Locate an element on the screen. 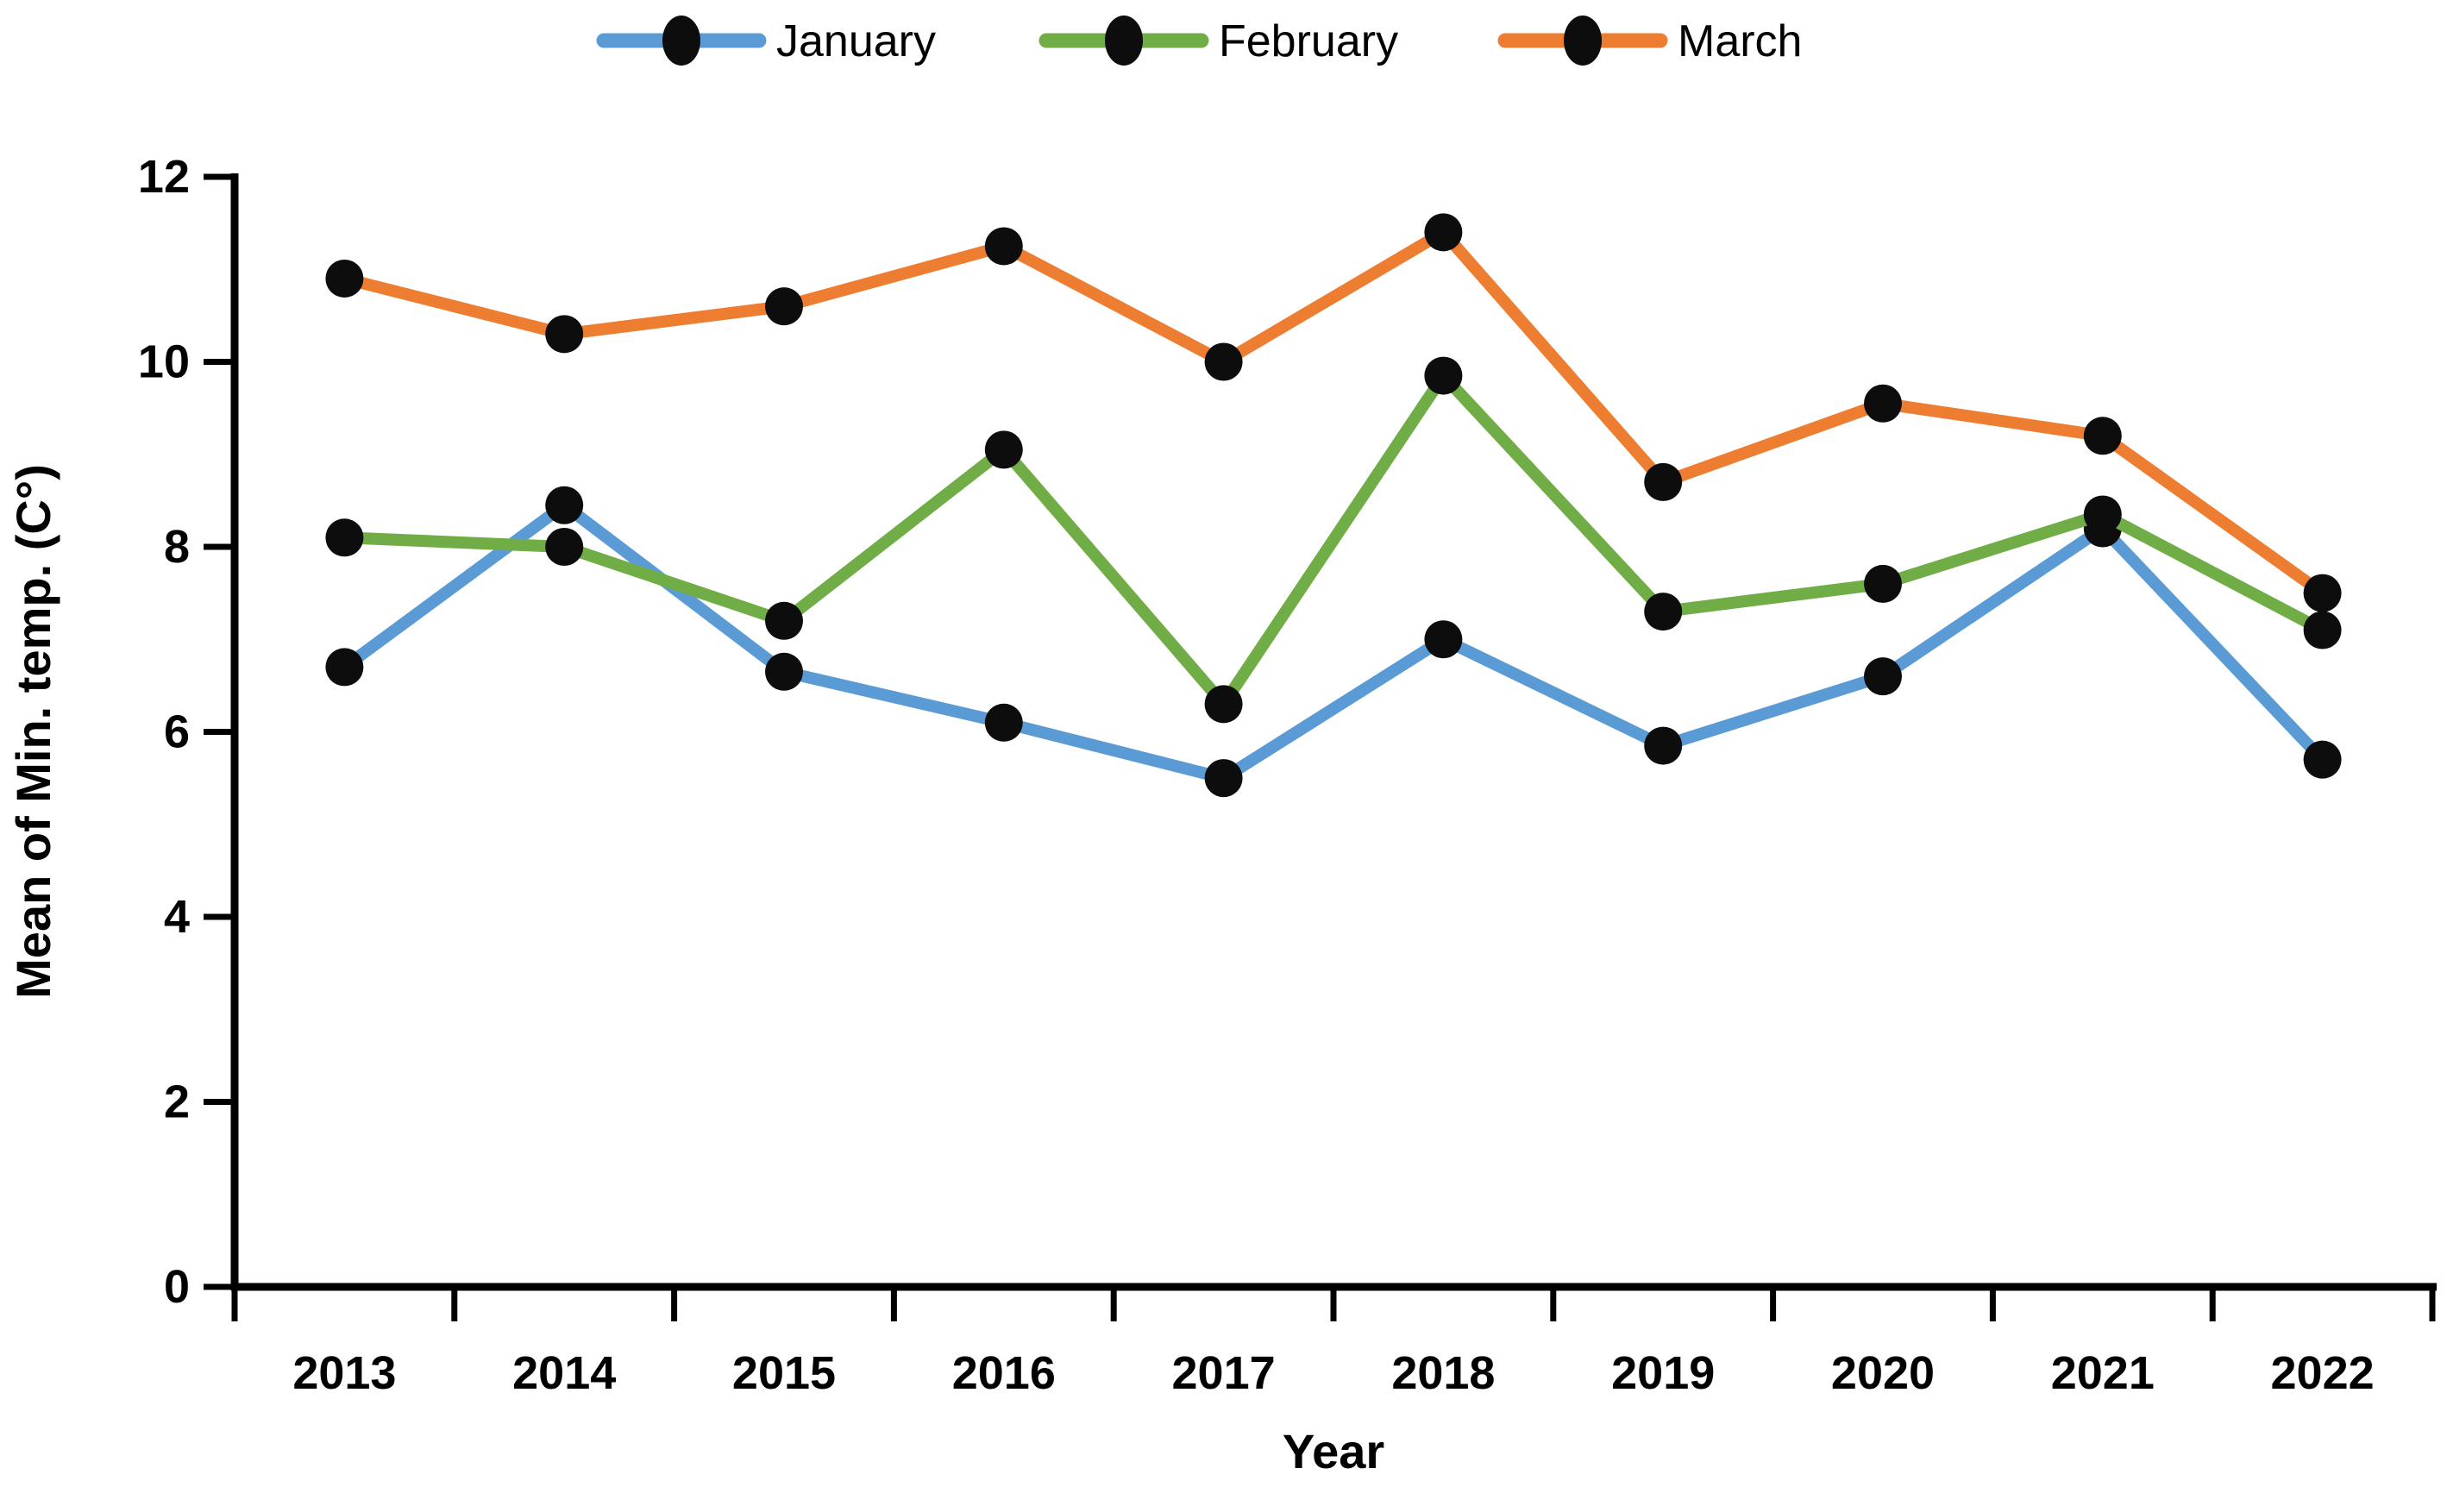  y-tick-label: 0 is located at coordinates (177, 1287).